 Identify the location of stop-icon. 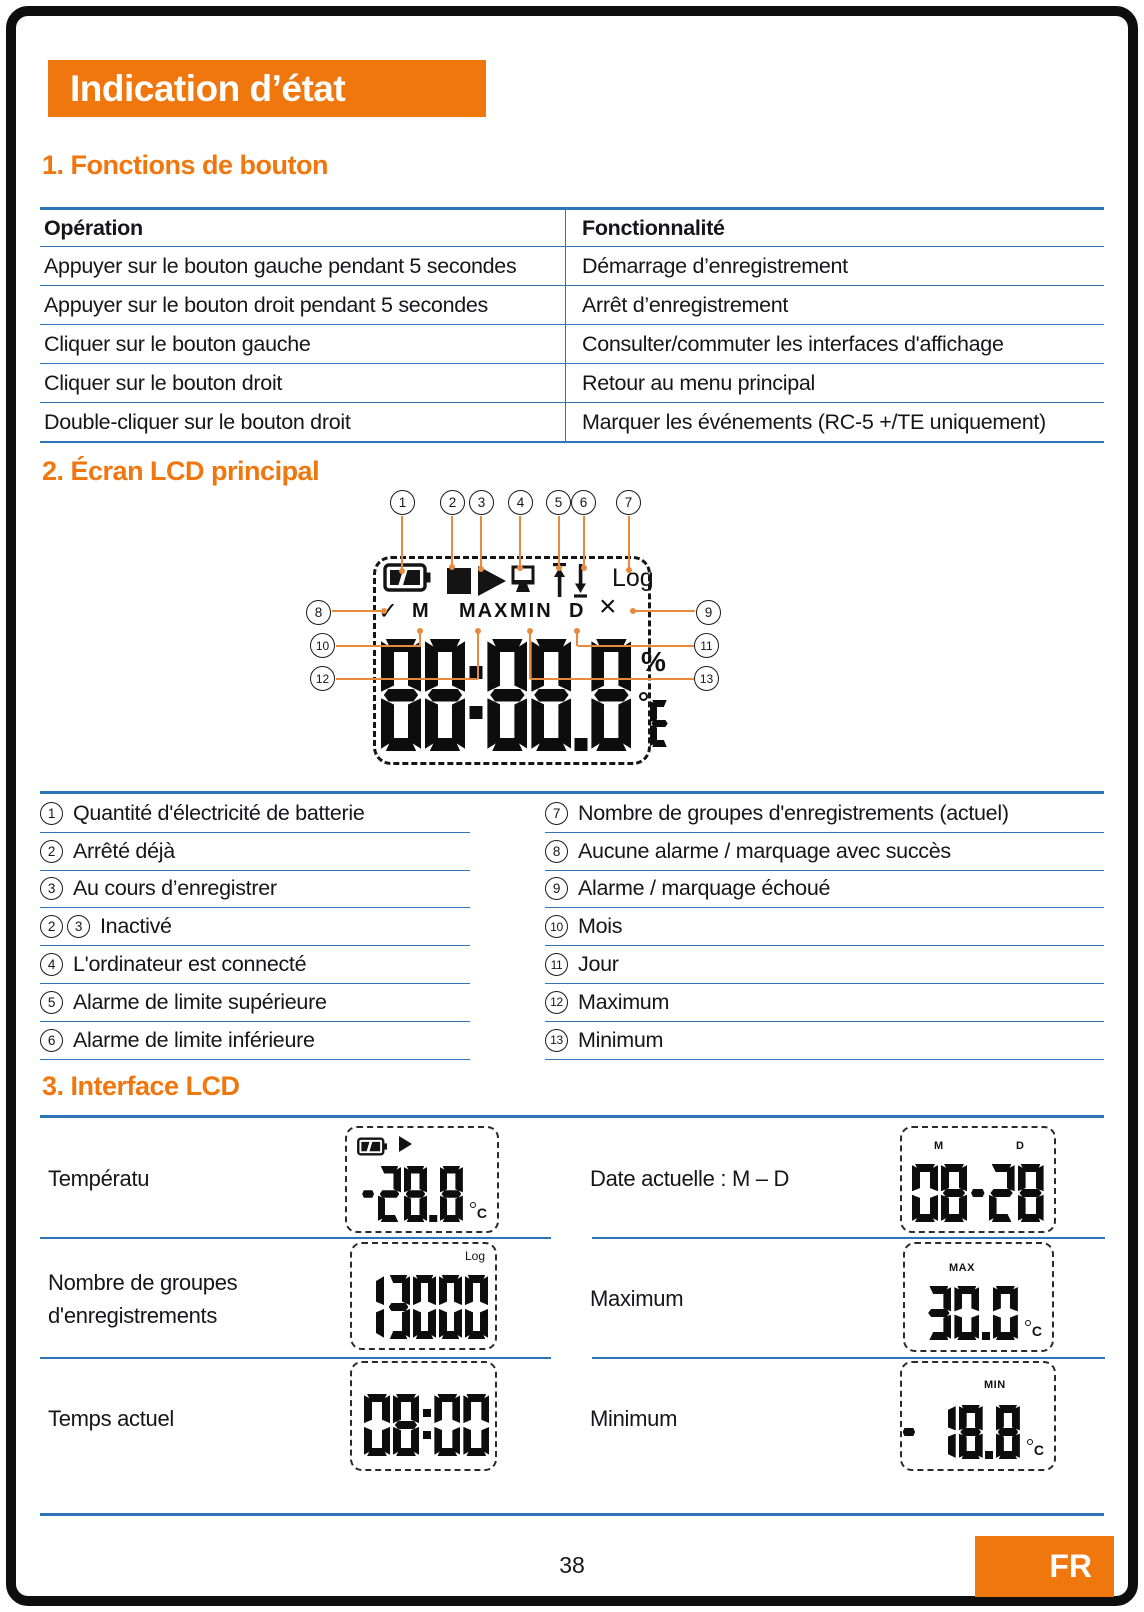
(459, 581).